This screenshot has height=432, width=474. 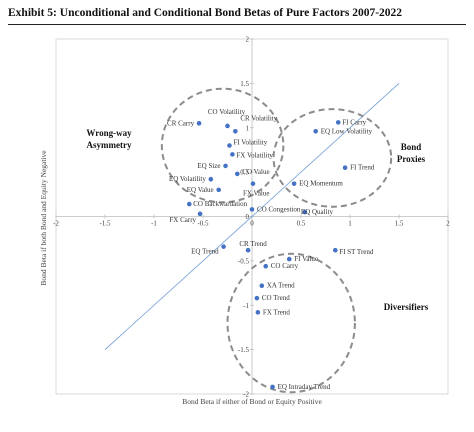 I want to click on x-tick-label: 0.5, so click(x=301, y=224).